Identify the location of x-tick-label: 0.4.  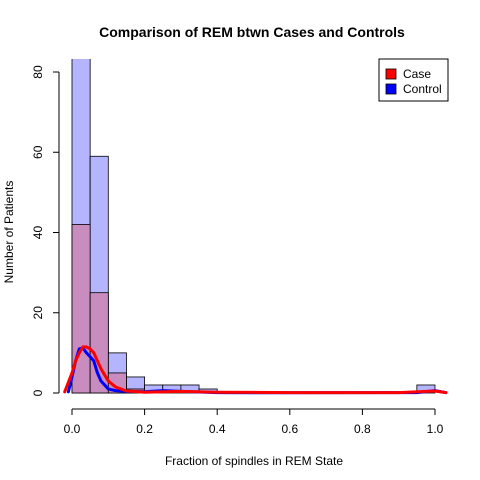
(217, 429).